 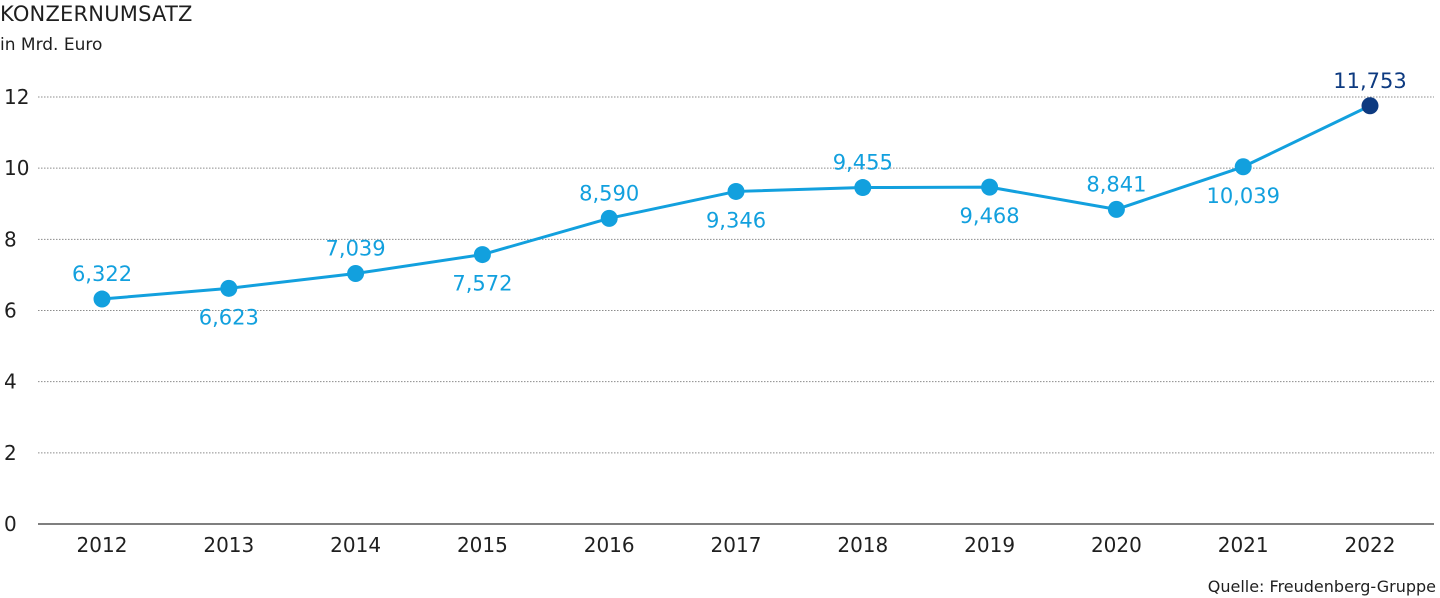 What do you see at coordinates (10, 382) in the screenshot?
I see `y-tick-label: 4` at bounding box center [10, 382].